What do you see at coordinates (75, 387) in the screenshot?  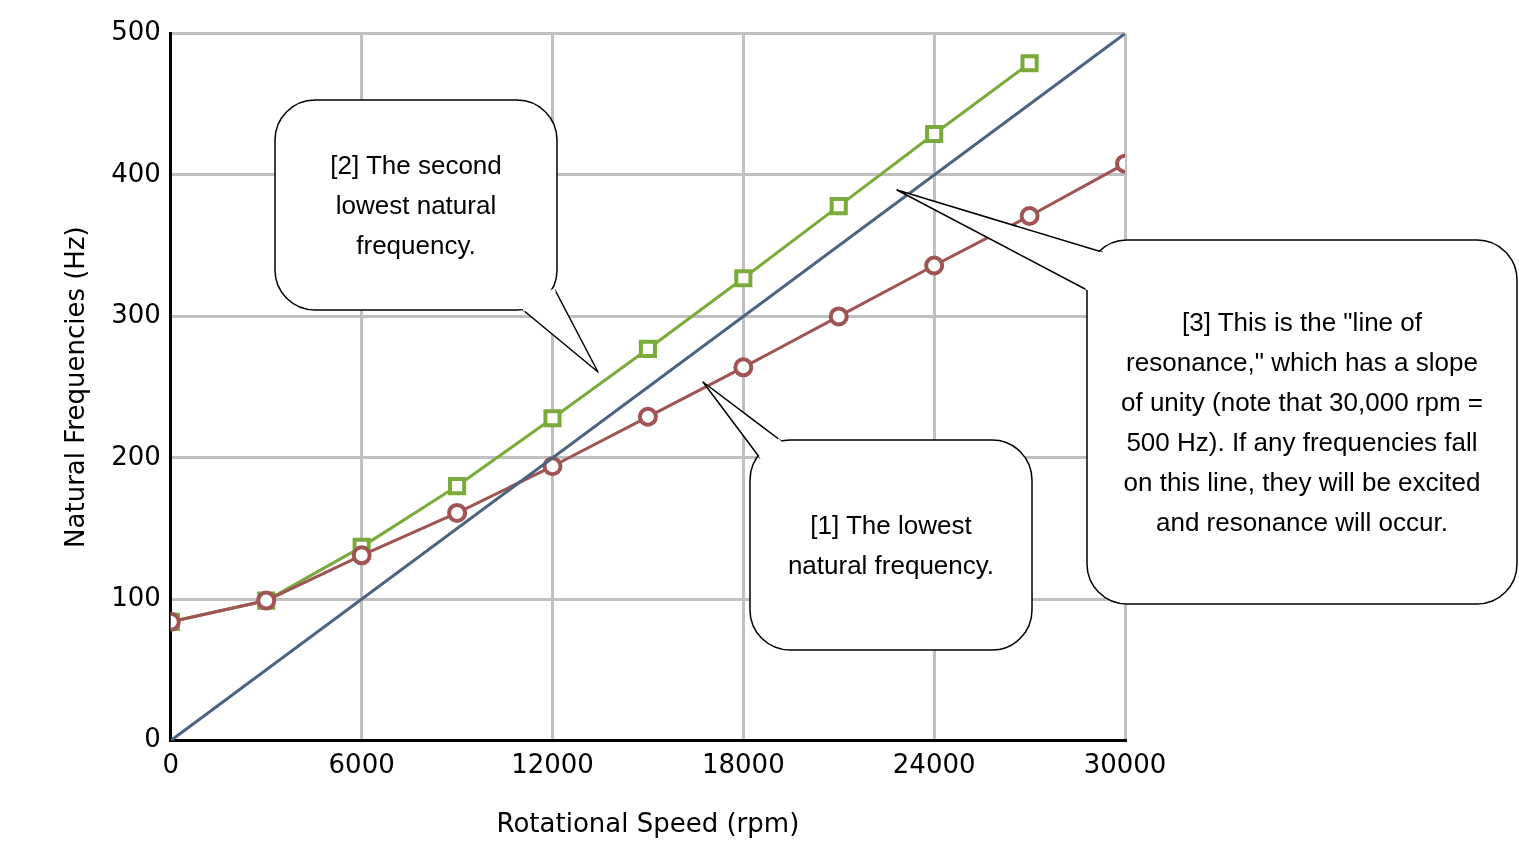 I see `y-axis-title: Natural Frequencies (Hz)` at bounding box center [75, 387].